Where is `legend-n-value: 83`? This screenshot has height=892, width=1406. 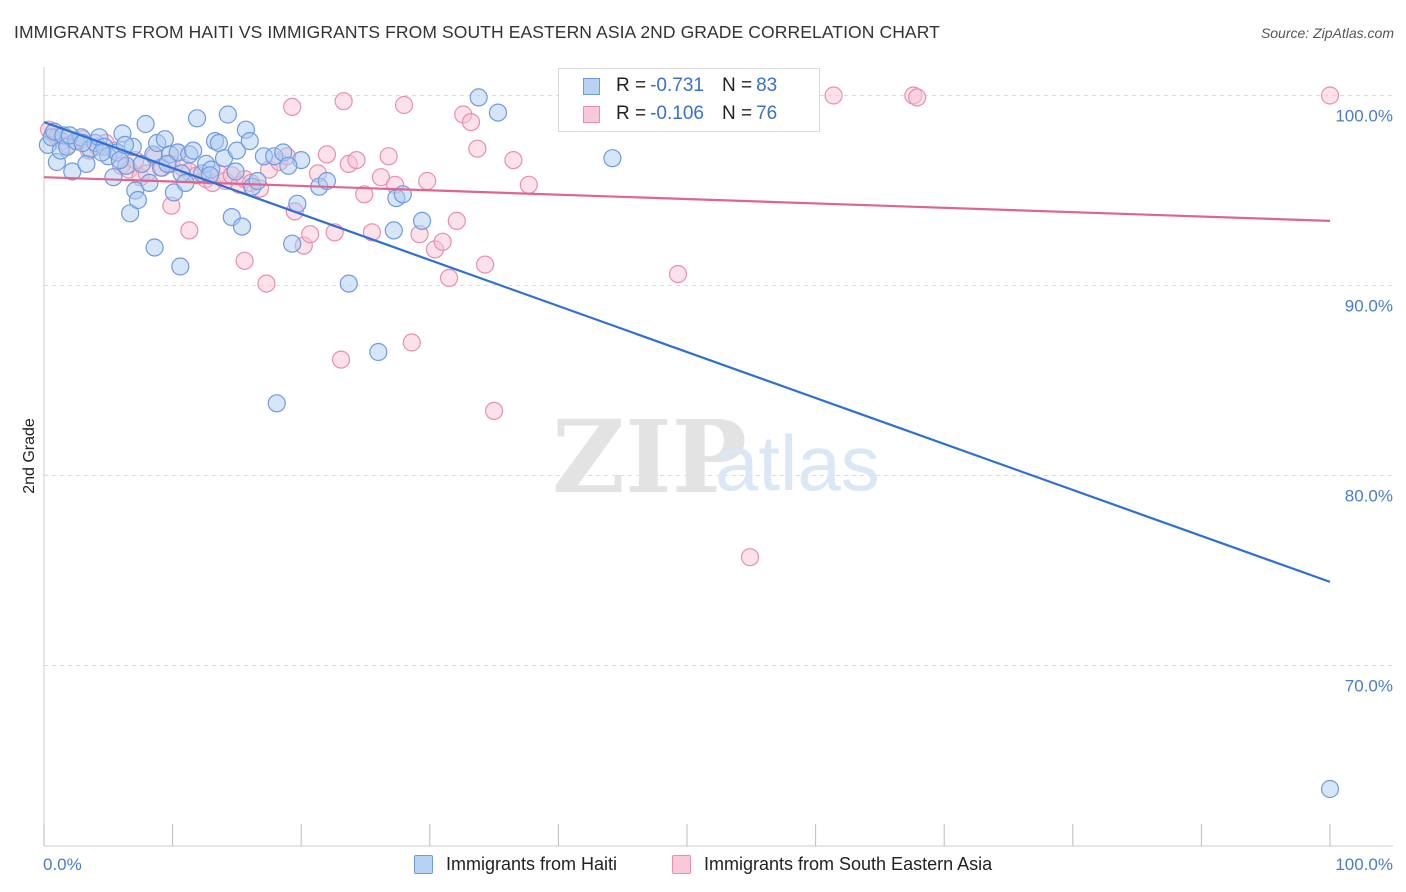 legend-n-value: 83 is located at coordinates (767, 85).